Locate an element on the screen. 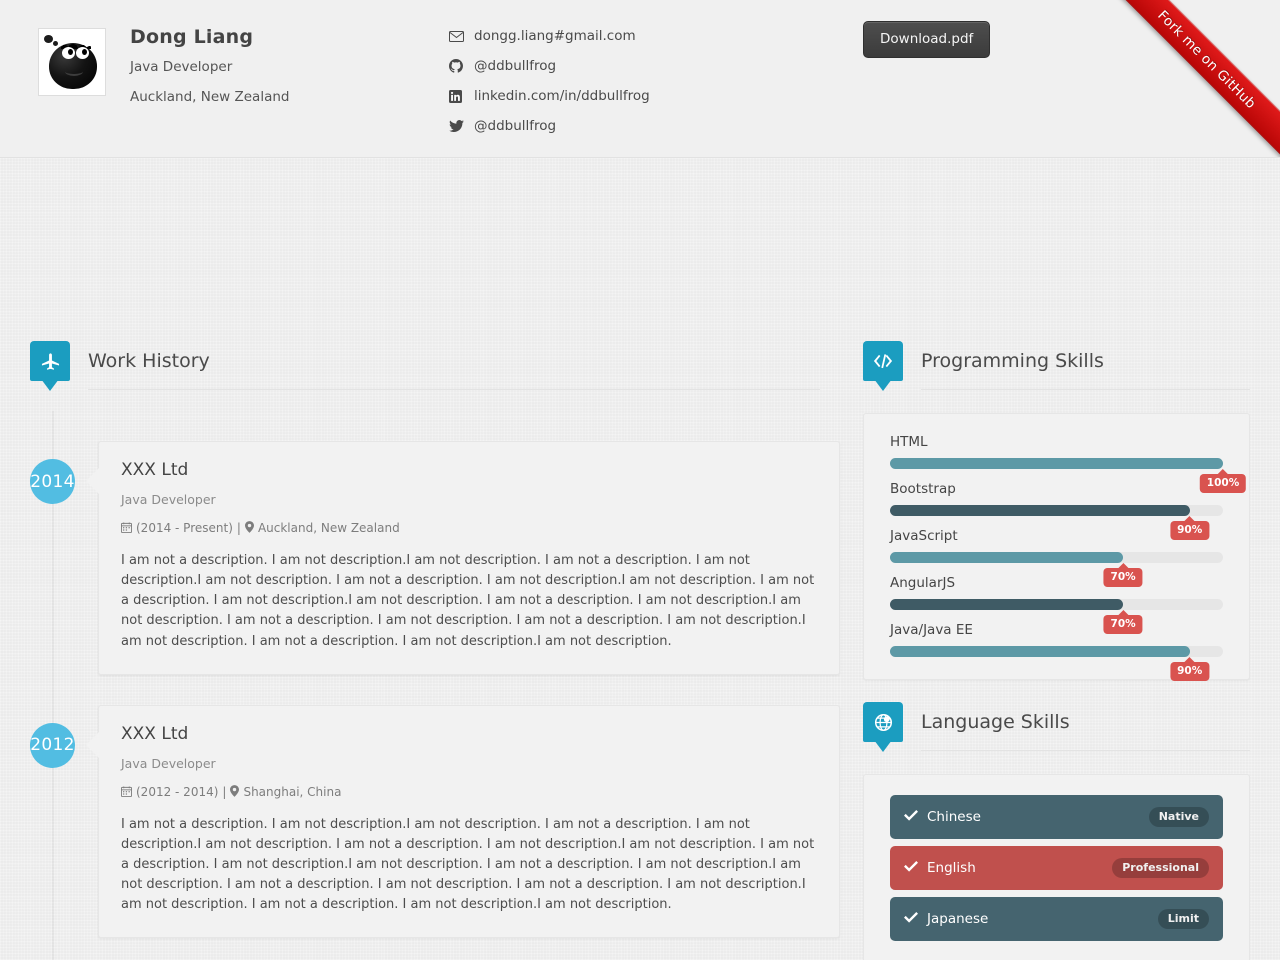  fork-me-on-github-ribbon: Fork me on GitHub is located at coordinates (1190, 78).